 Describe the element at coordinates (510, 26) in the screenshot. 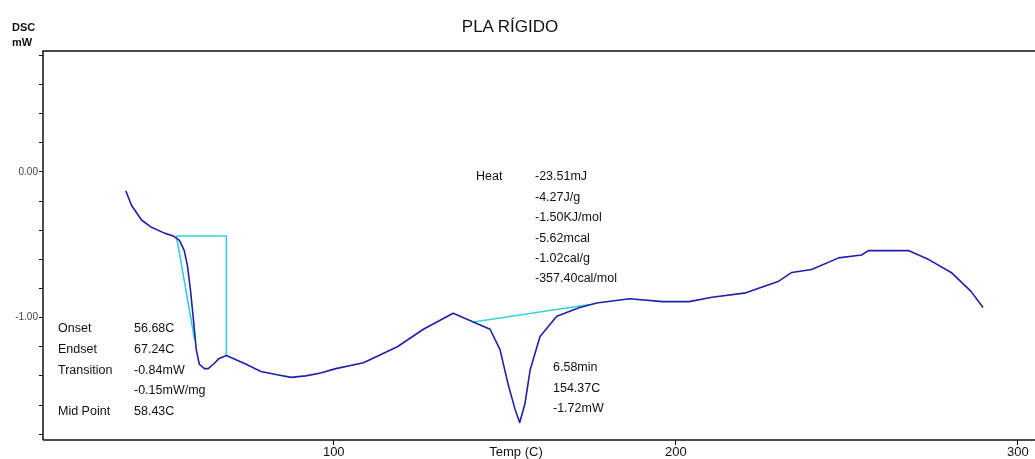

I see `chart-title: PLA RÍGIDO` at that location.